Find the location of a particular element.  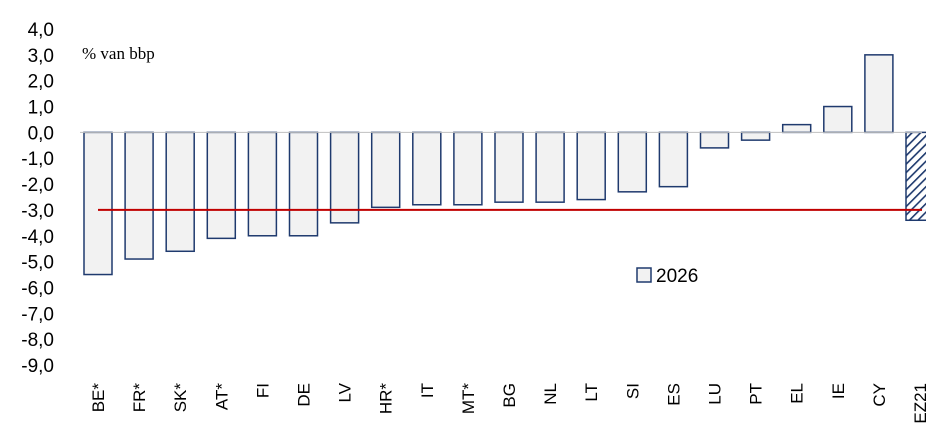

x-tick-label: EZ21 is located at coordinates (918, 403).